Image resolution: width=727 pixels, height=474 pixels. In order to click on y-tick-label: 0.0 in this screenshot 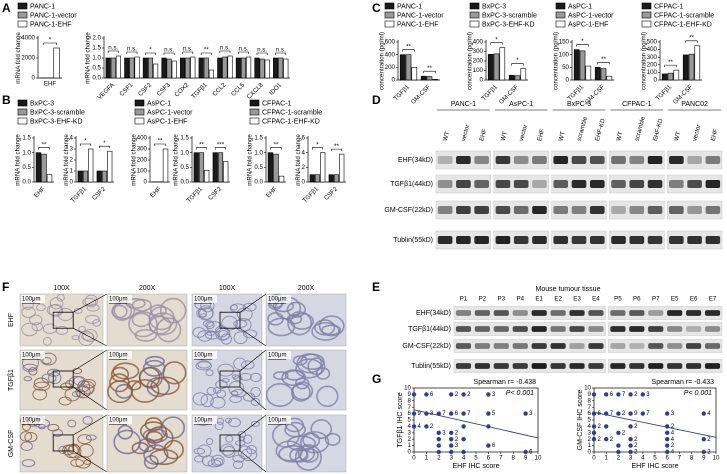, I will do `click(96, 78)`.